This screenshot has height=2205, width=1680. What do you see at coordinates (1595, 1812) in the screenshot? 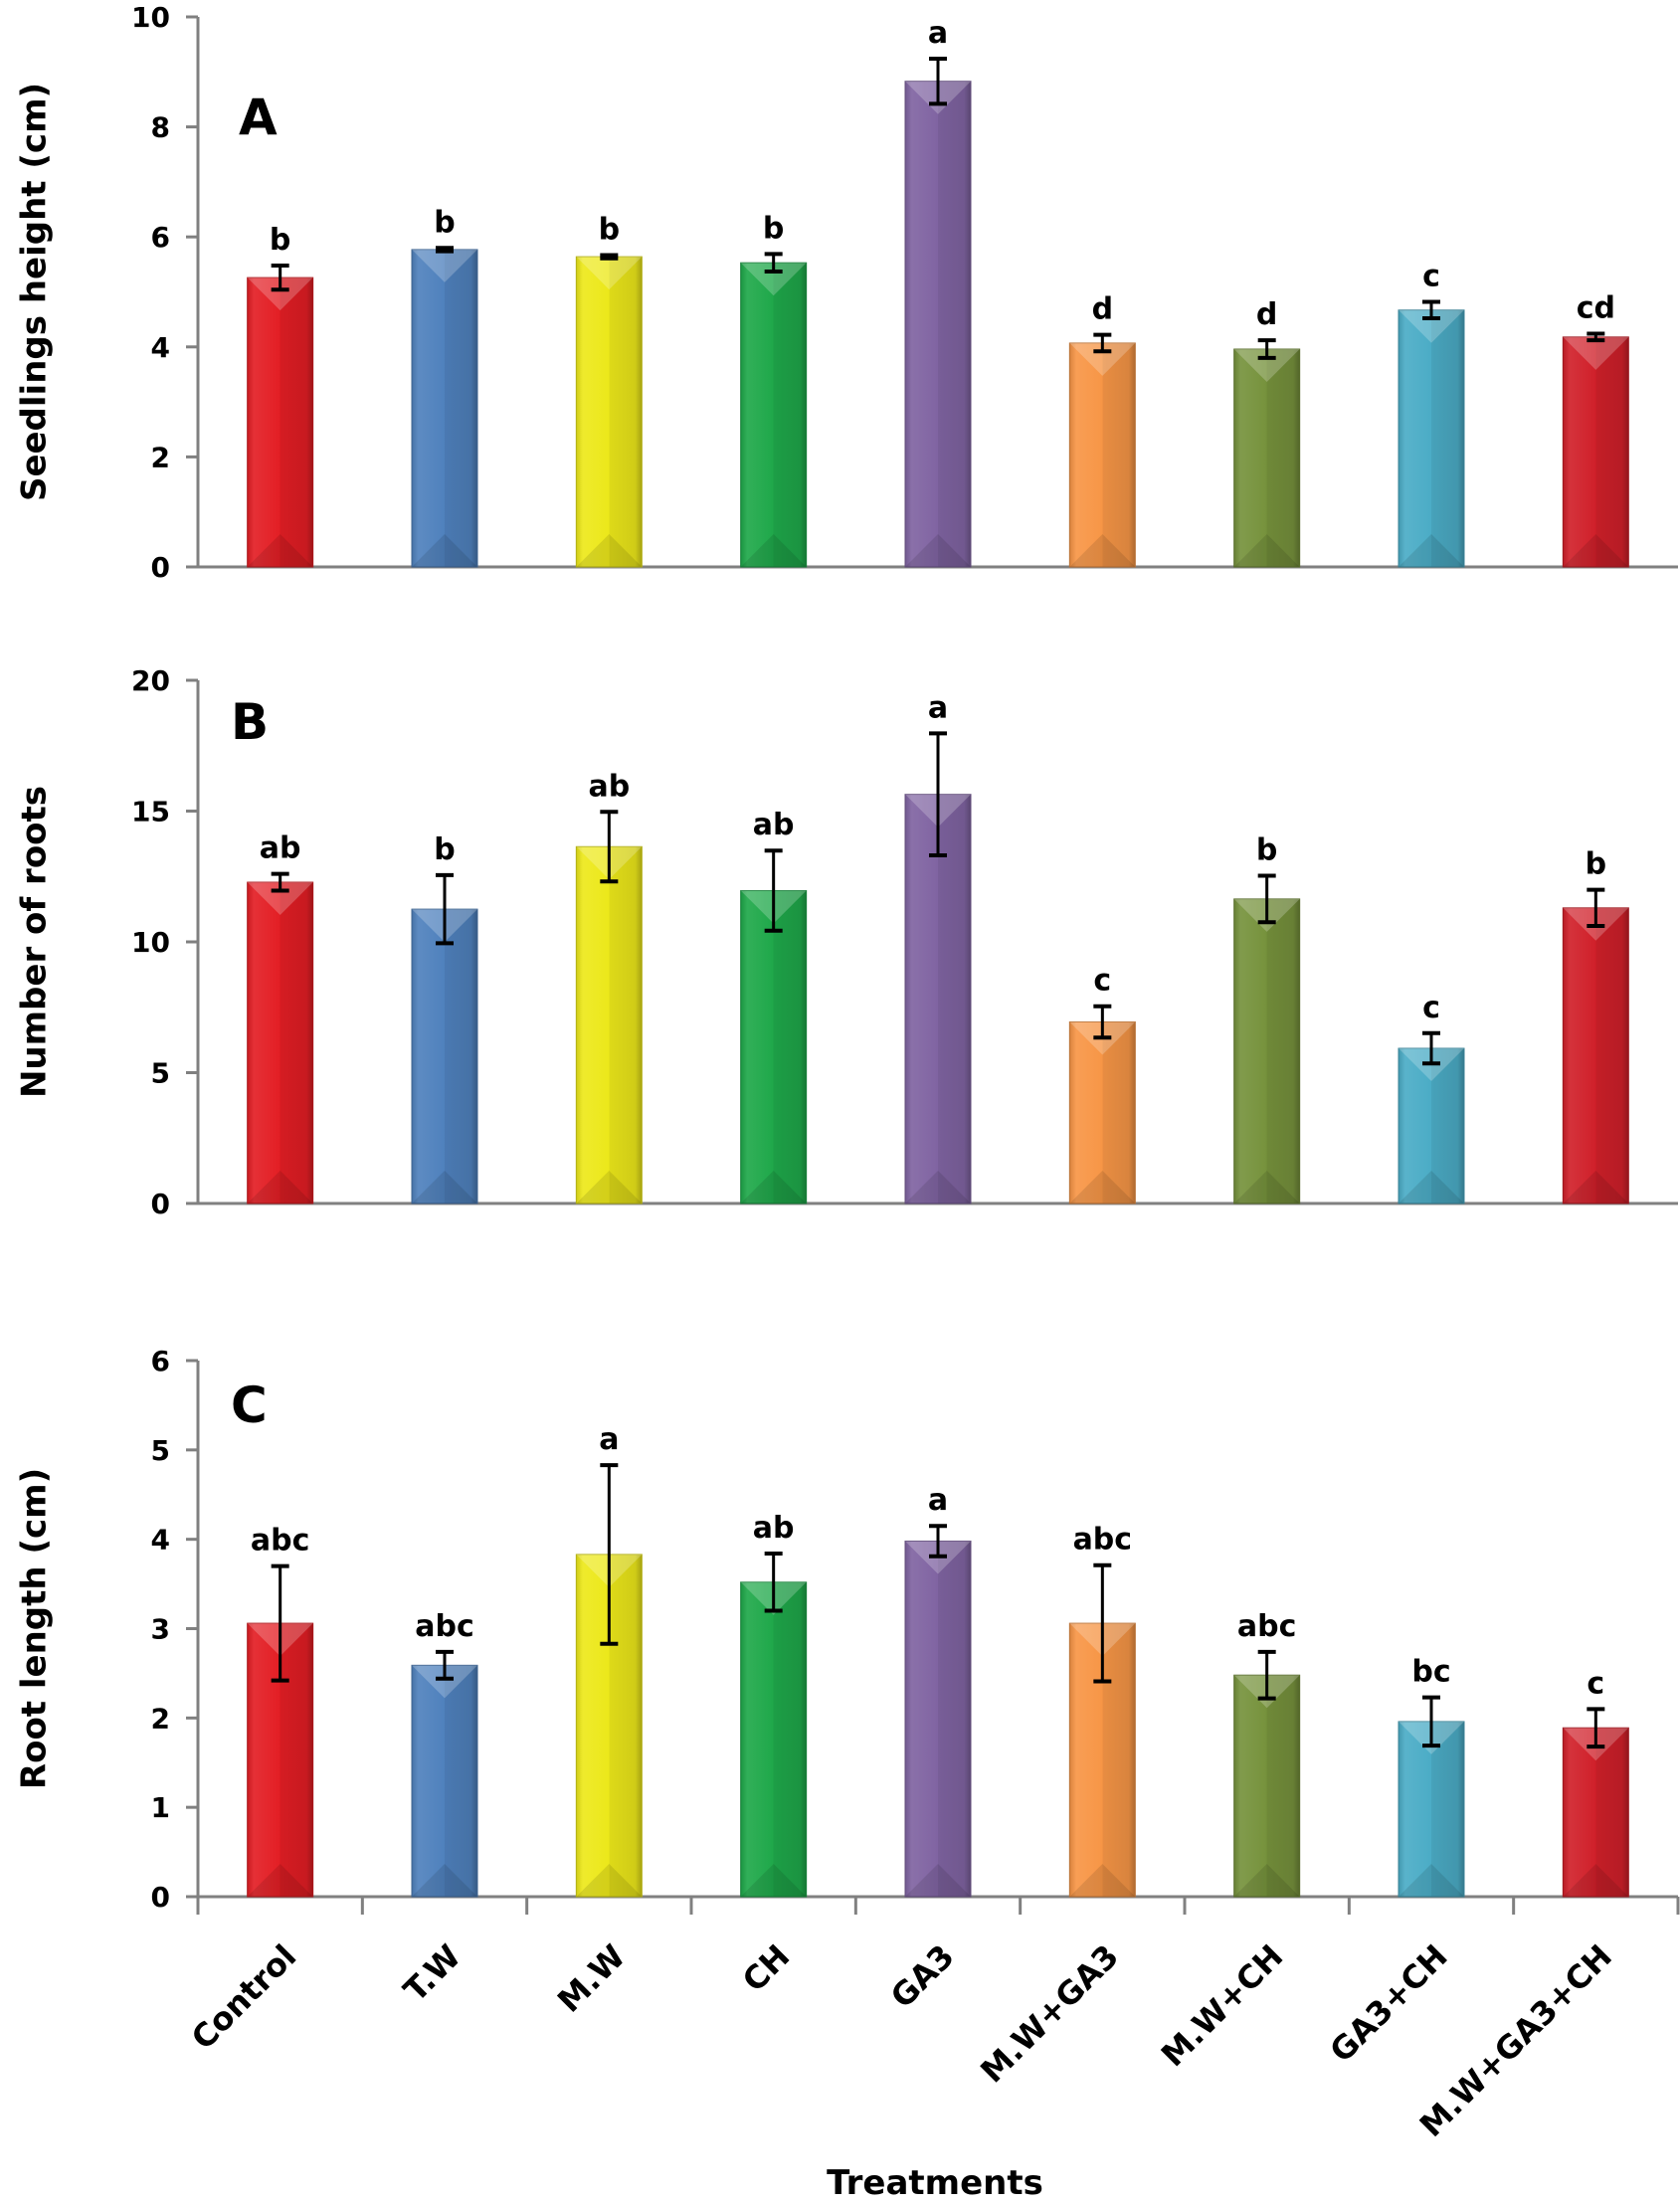
I see `bar-M.W+GA3+CH` at bounding box center [1595, 1812].